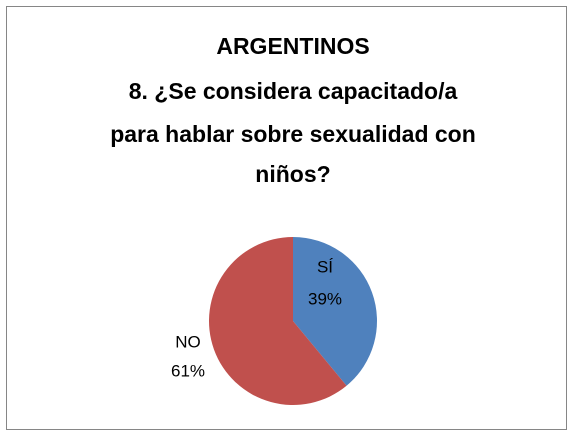  Describe the element at coordinates (325, 298) in the screenshot. I see `slice-value-label: 39%` at that location.